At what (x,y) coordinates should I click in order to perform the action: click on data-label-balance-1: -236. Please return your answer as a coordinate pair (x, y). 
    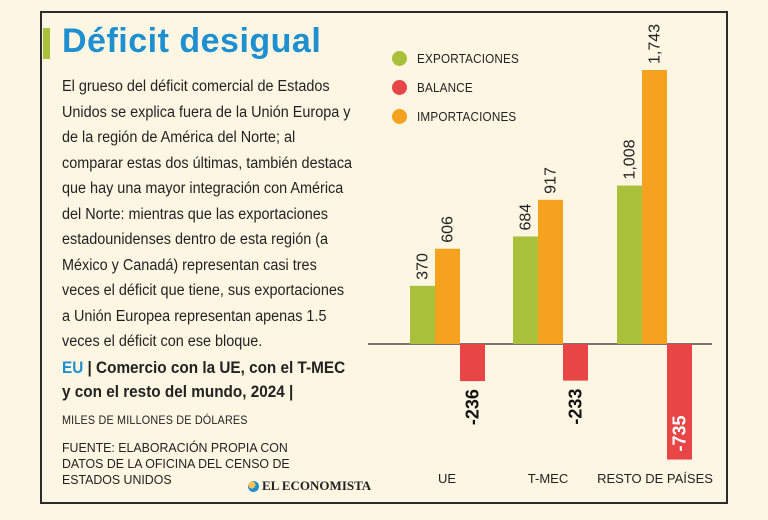
    Looking at the image, I should click on (473, 407).